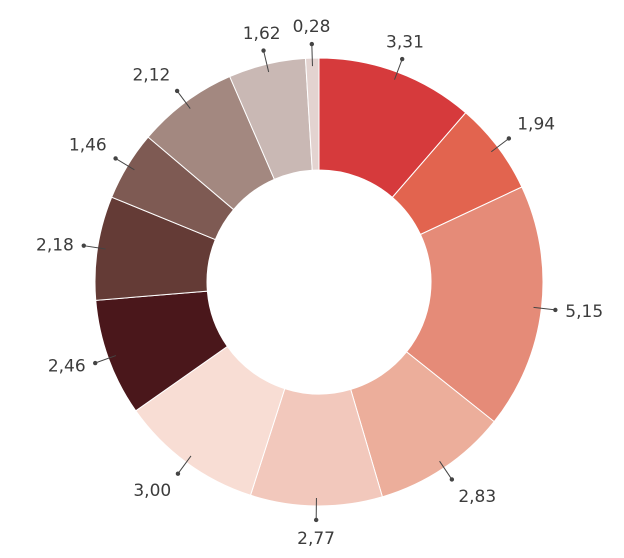  I want to click on slice-label: 3,31, so click(405, 43).